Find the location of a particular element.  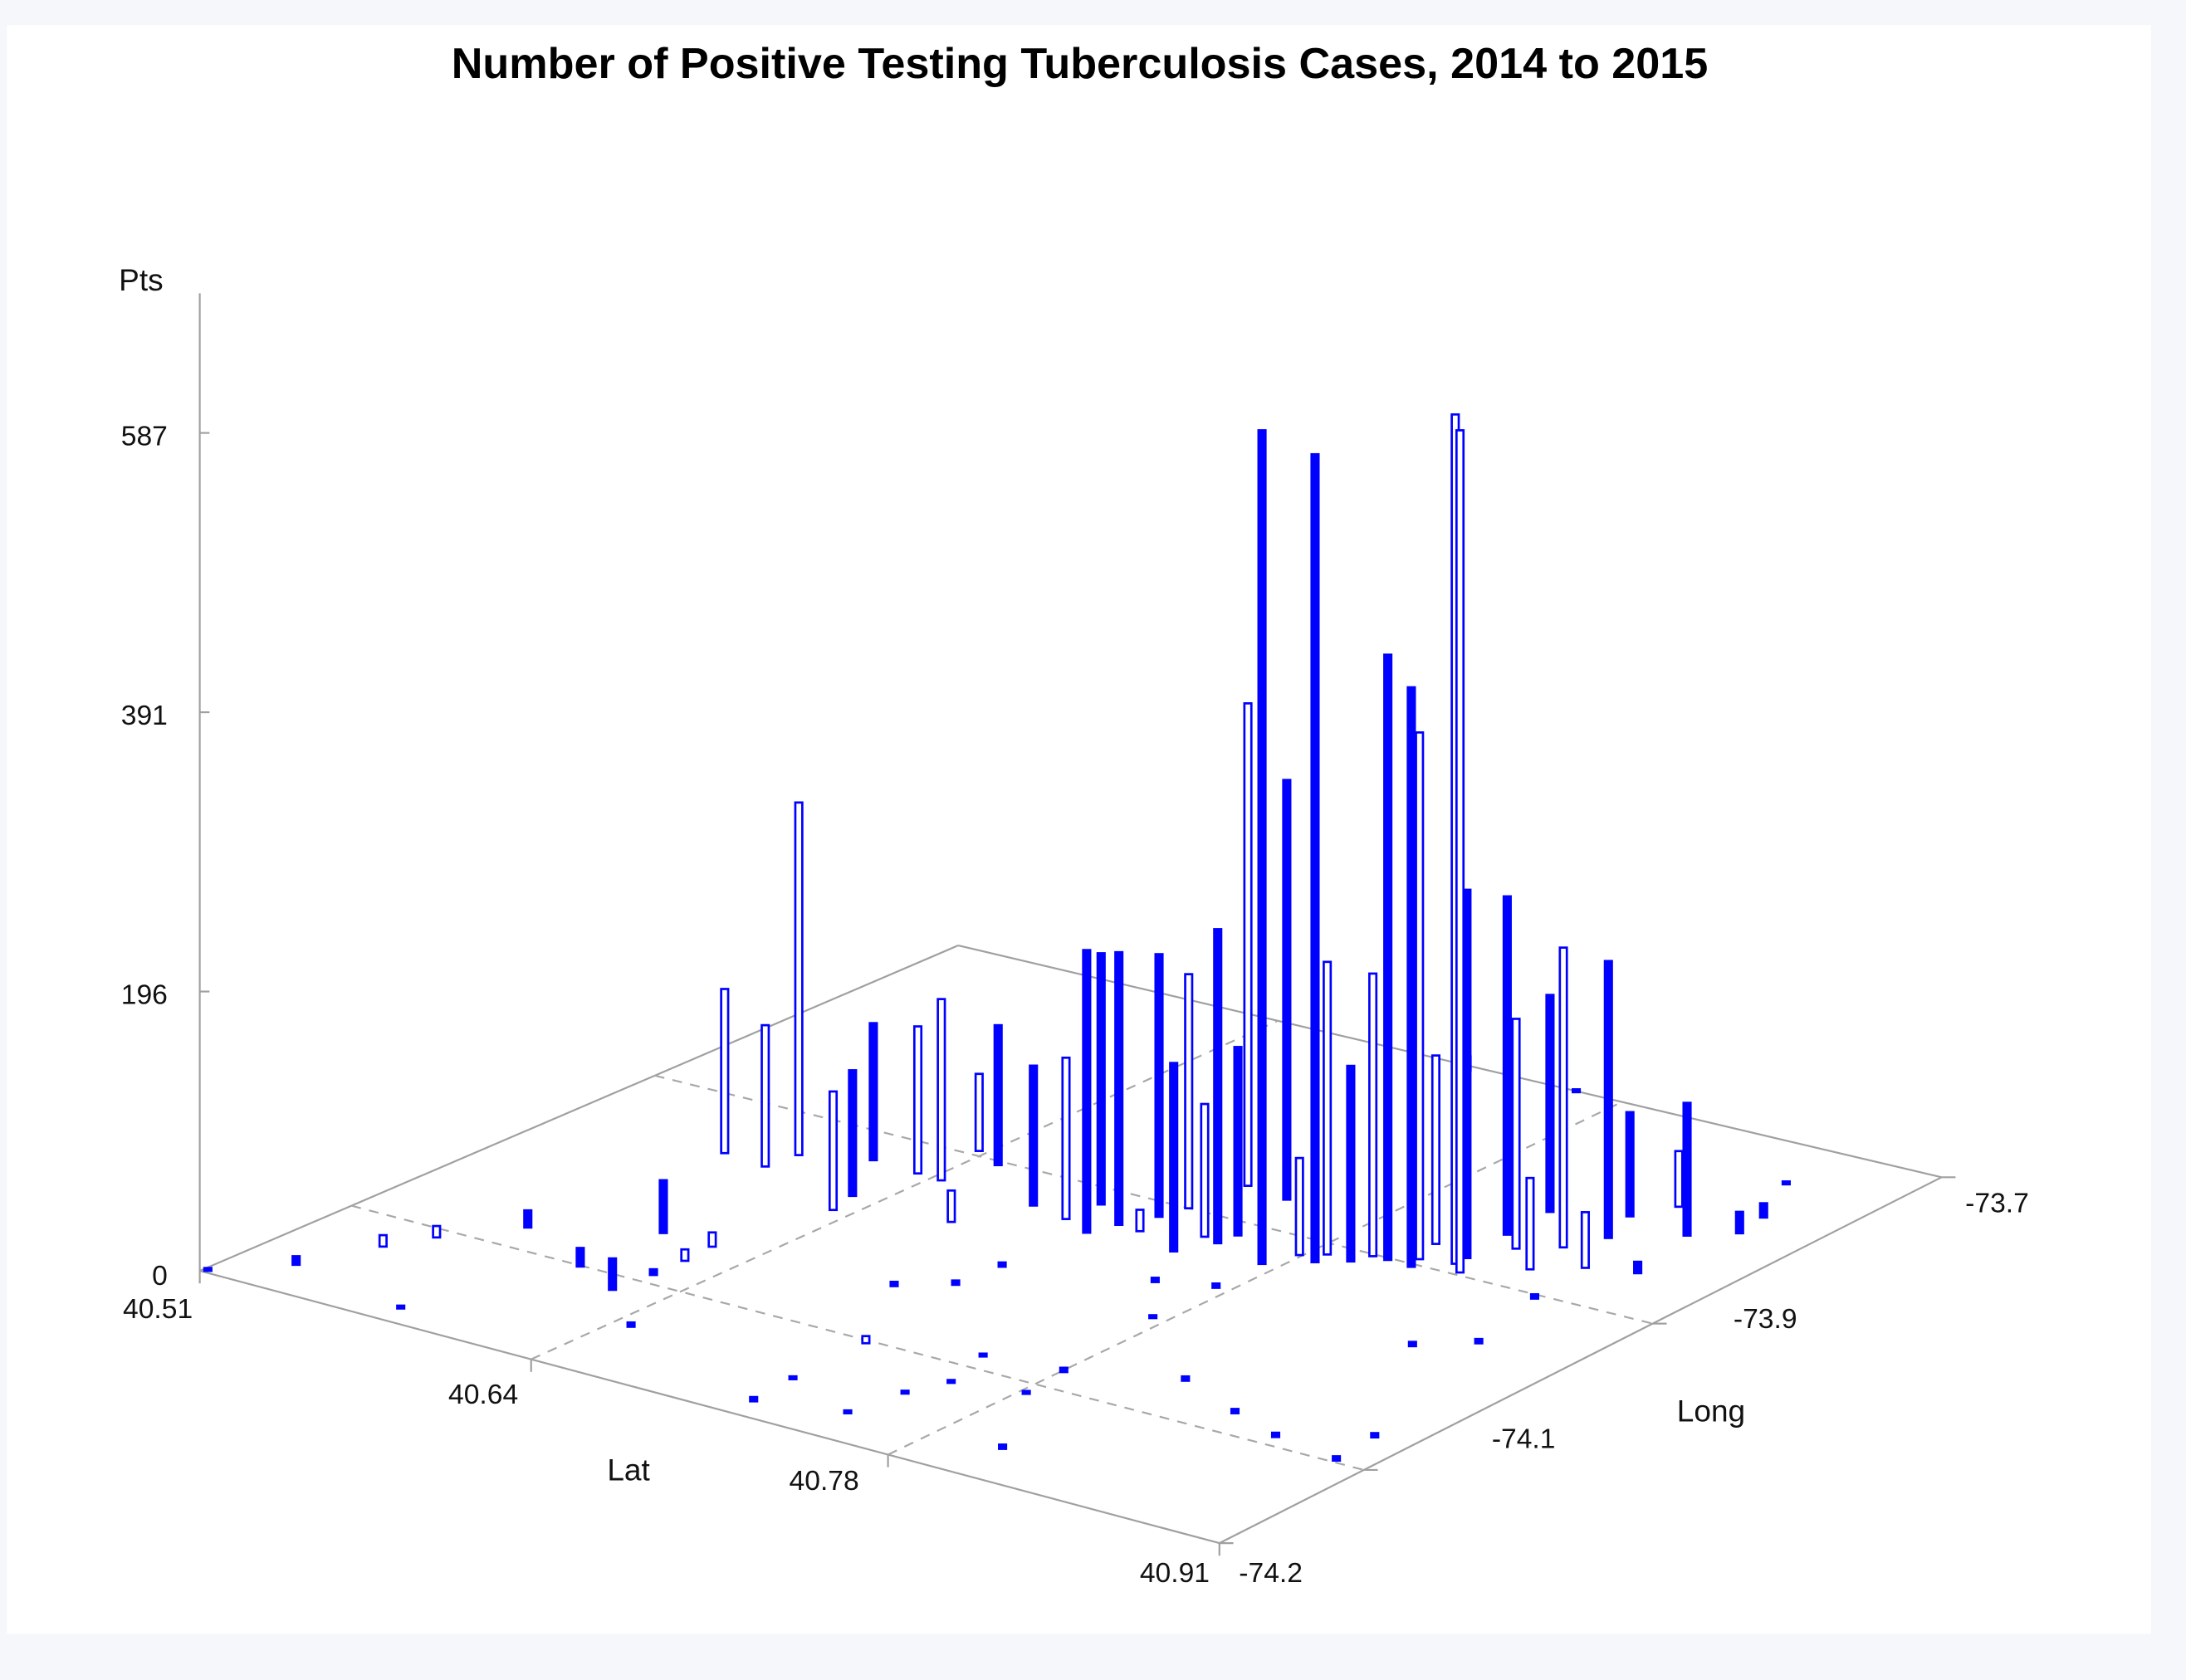

floor-edge-back-left is located at coordinates (579, 1108).